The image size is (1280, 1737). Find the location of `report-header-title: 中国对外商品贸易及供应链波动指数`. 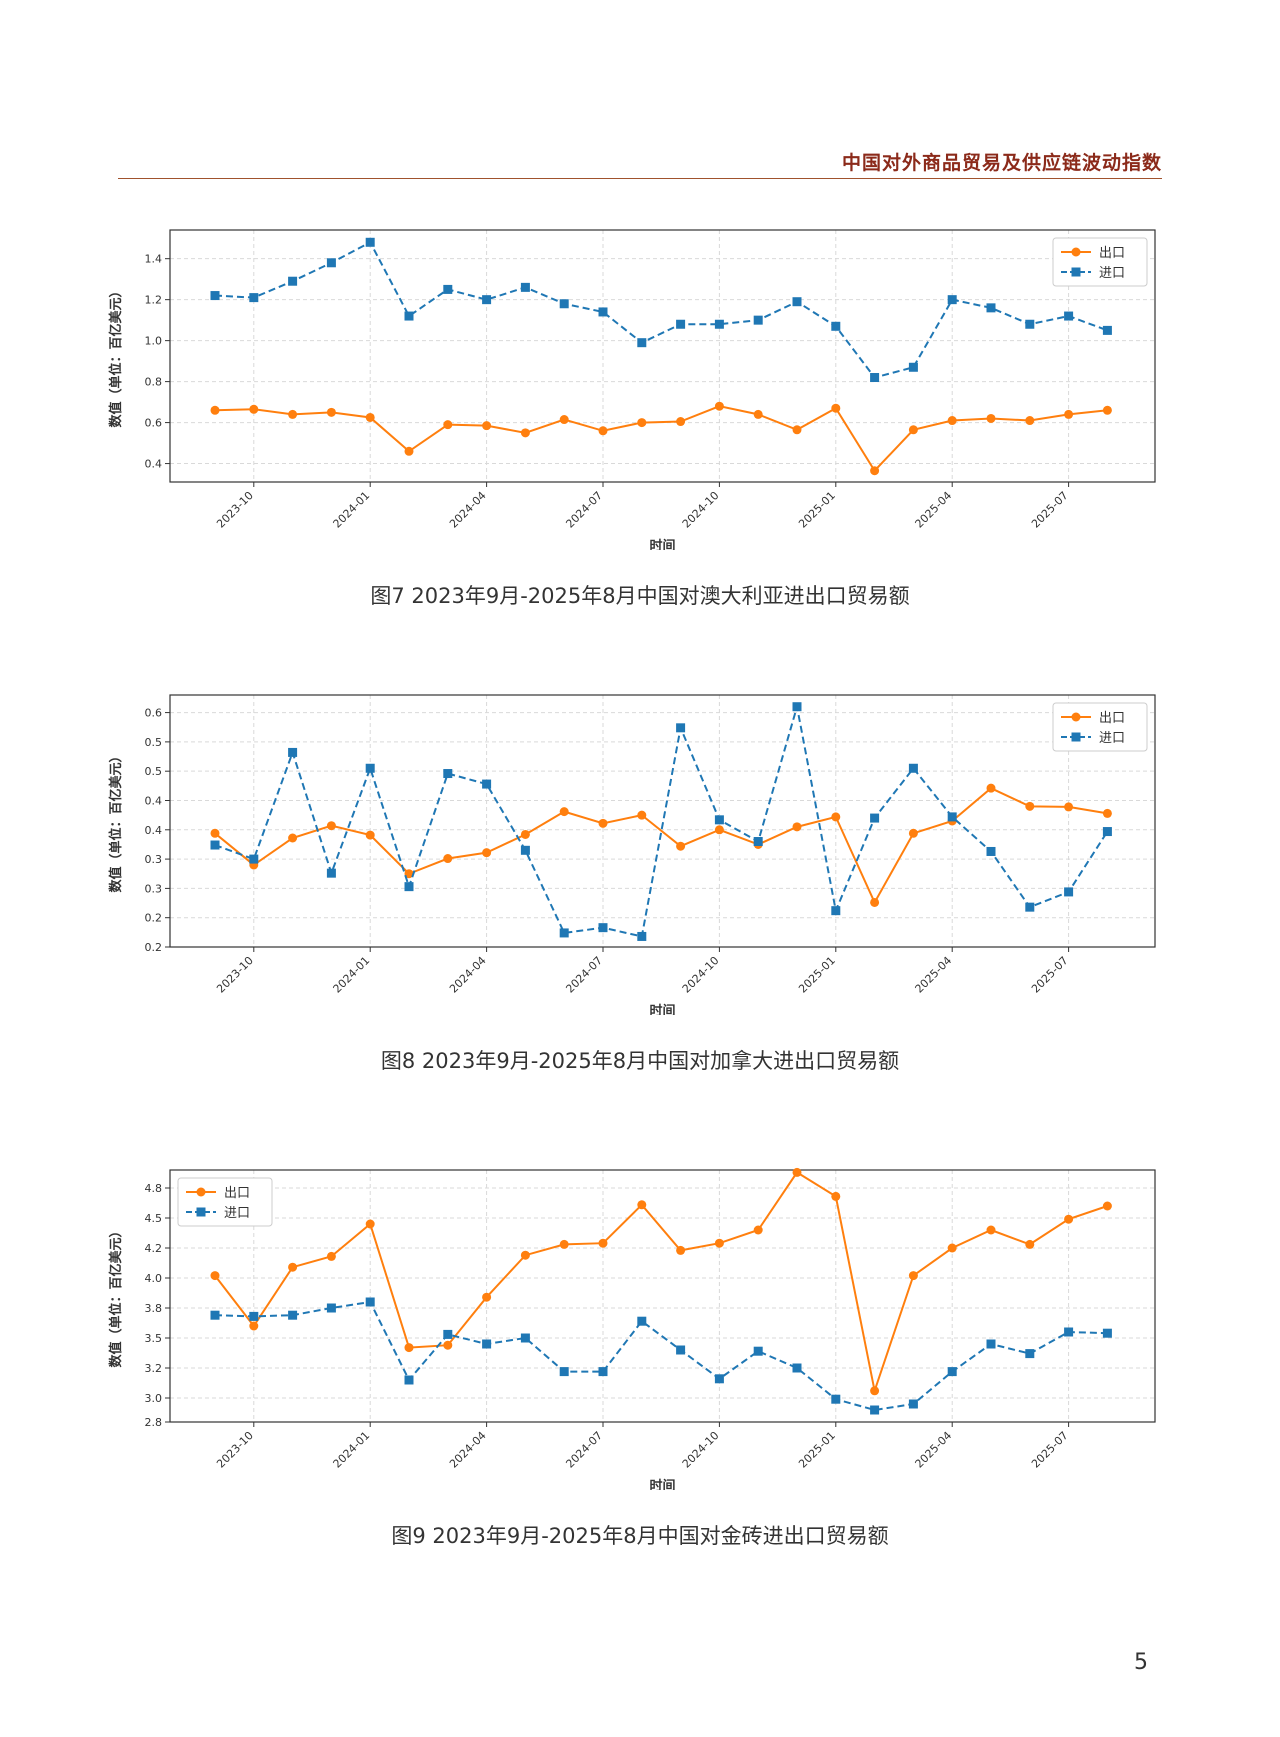

report-header-title: 中国对外商品贸易及供应链波动指数 is located at coordinates (1001, 163).